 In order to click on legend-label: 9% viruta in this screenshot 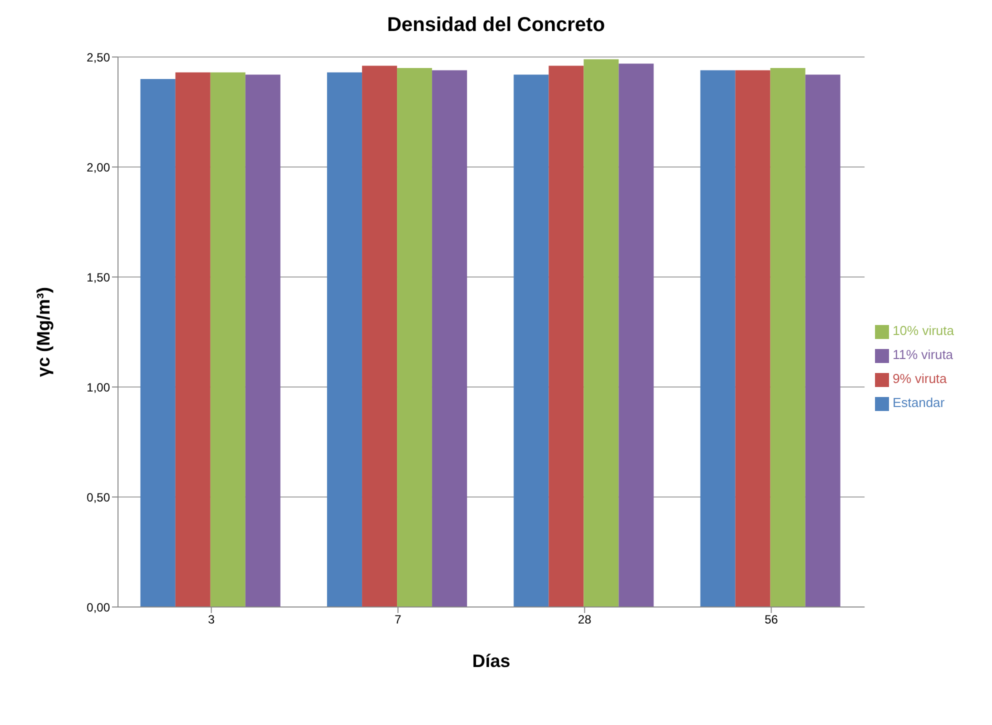, I will do `click(919, 378)`.